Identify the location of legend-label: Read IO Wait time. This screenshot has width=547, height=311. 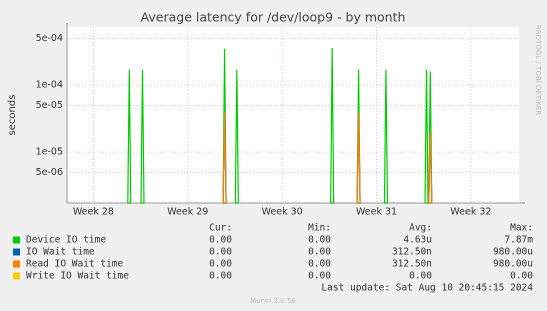
(75, 264).